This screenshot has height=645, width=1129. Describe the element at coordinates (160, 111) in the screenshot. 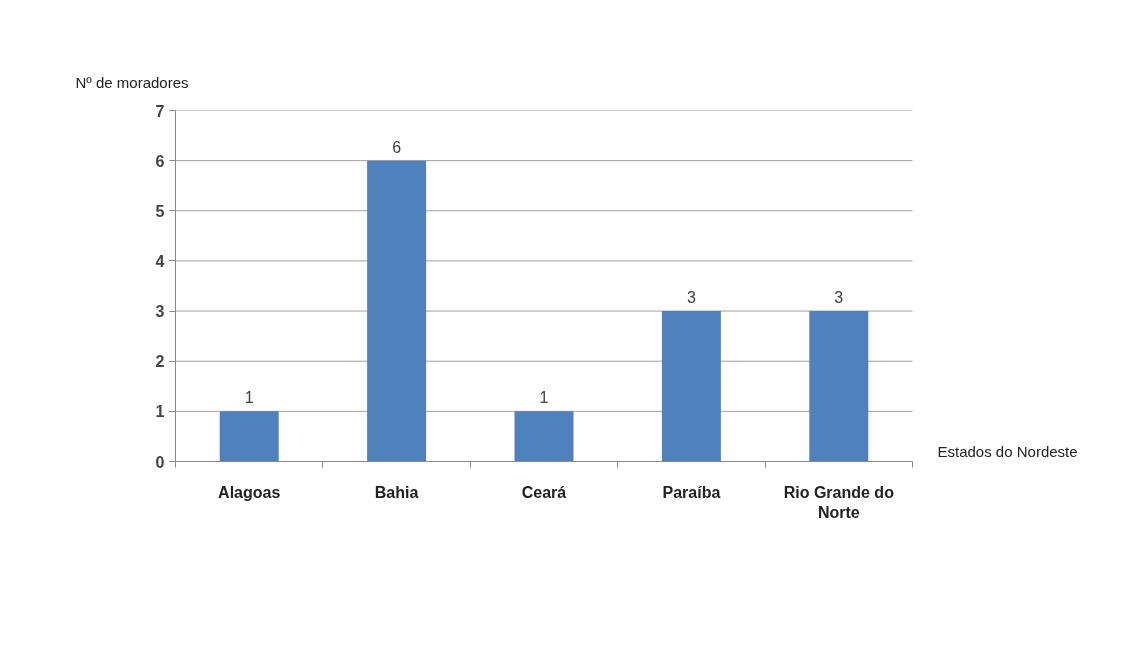

I see `y-tick-label: 7` at that location.